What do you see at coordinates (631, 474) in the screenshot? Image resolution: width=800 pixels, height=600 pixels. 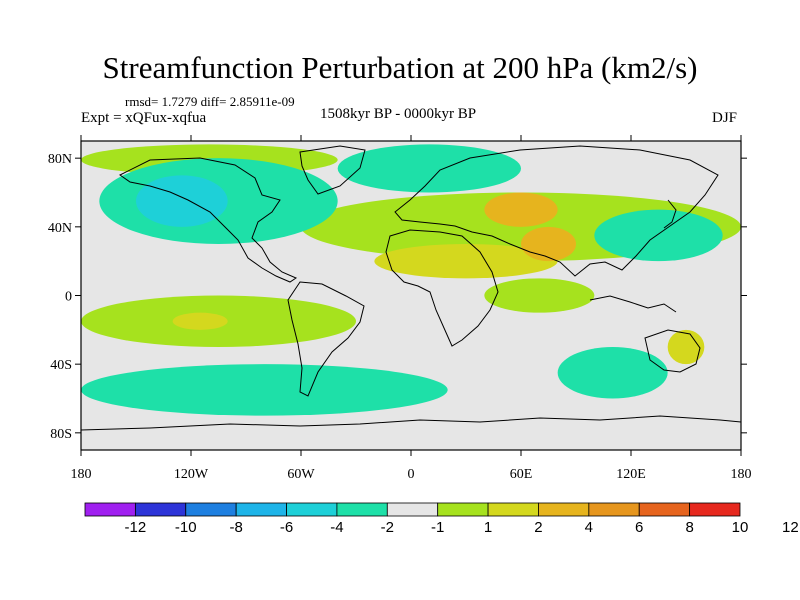 I see `x-tick-label-5: 120E` at bounding box center [631, 474].